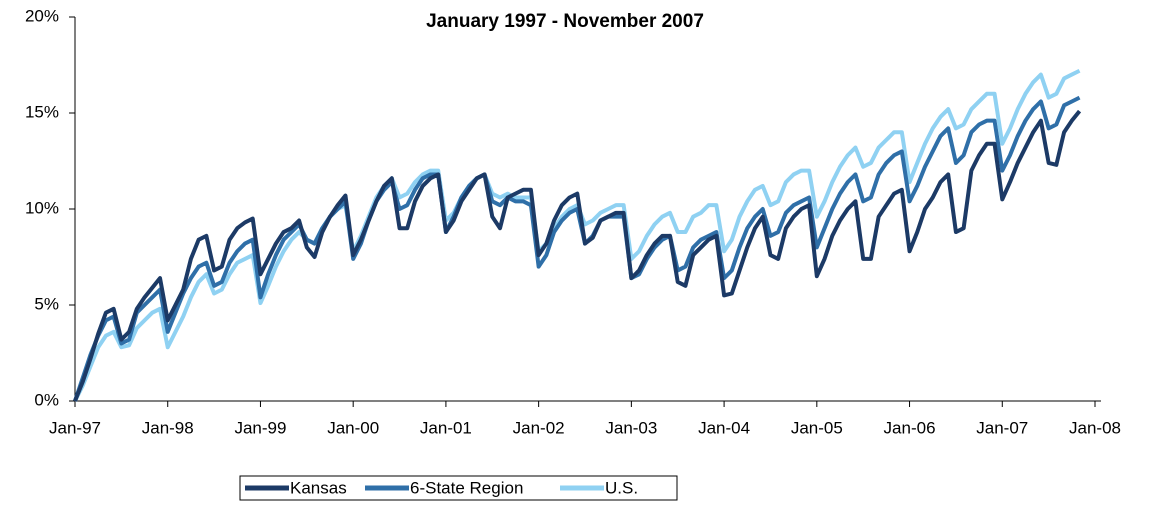 This screenshot has height=506, width=1149. What do you see at coordinates (42, 15) in the screenshot?
I see `y-tick-label: 20%` at bounding box center [42, 15].